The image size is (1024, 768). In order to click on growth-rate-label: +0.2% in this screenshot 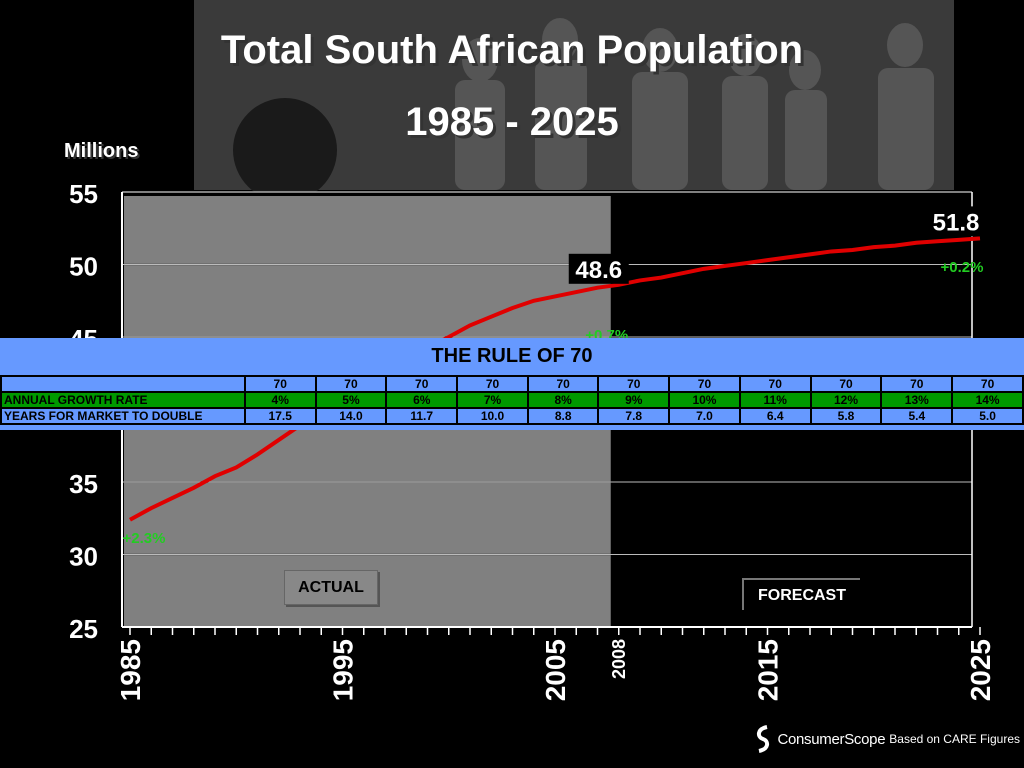, I will do `click(962, 267)`.